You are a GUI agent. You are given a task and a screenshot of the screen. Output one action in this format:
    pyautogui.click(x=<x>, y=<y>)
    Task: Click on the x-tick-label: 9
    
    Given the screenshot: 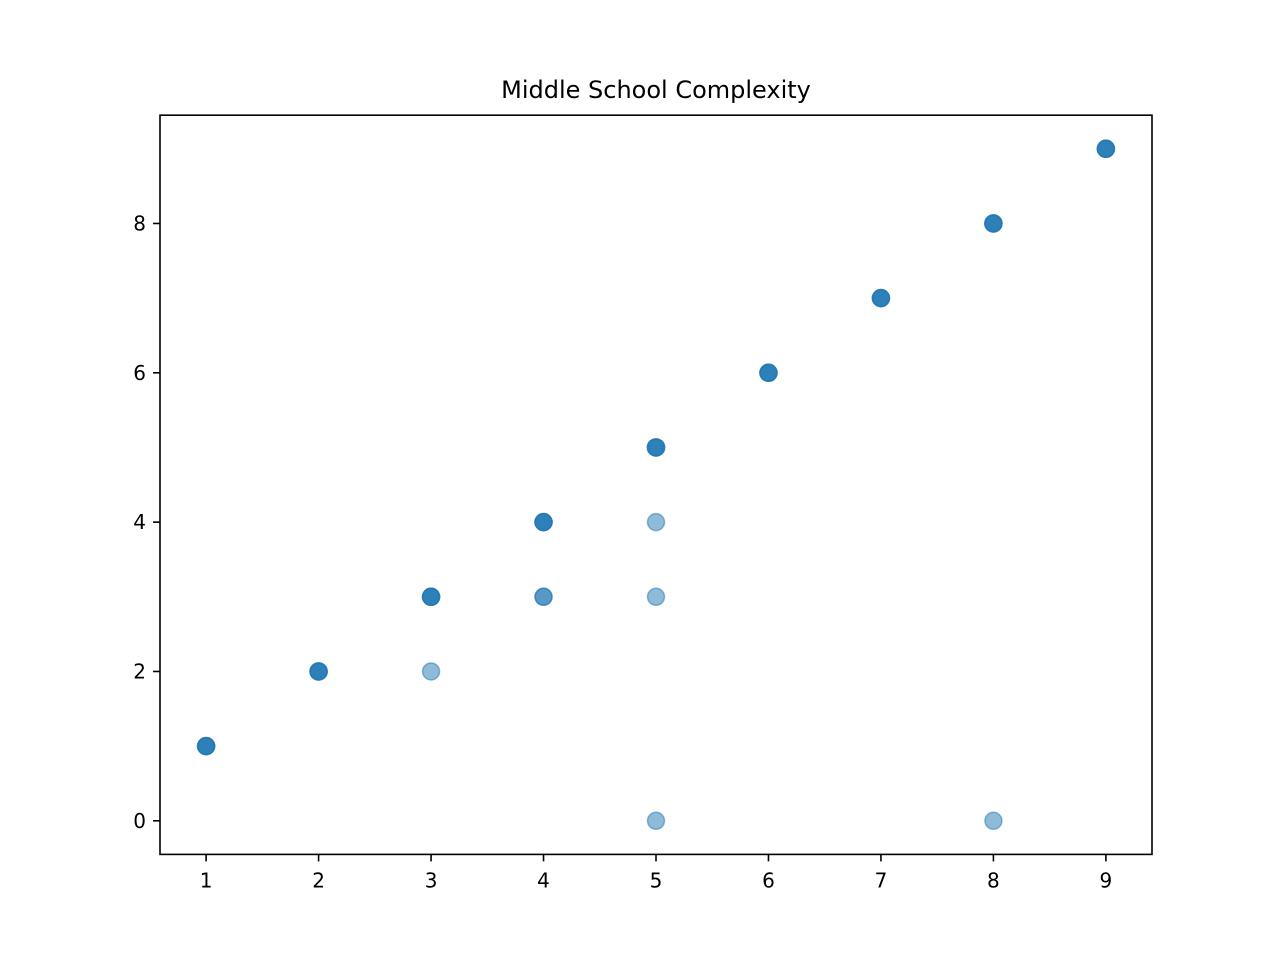 What is the action you would take?
    pyautogui.click(x=1106, y=880)
    